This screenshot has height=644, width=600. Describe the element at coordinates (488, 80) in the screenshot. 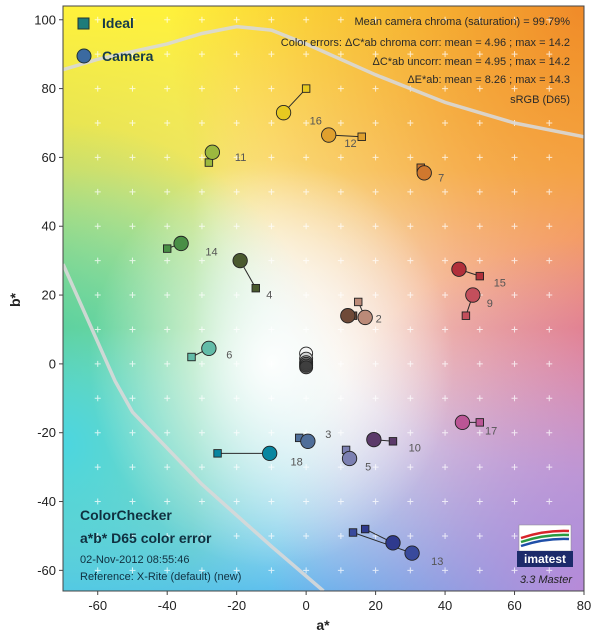

I see `summary-de-line: ΔE*ab: mean = 8.26 ; max = 14.3` at that location.